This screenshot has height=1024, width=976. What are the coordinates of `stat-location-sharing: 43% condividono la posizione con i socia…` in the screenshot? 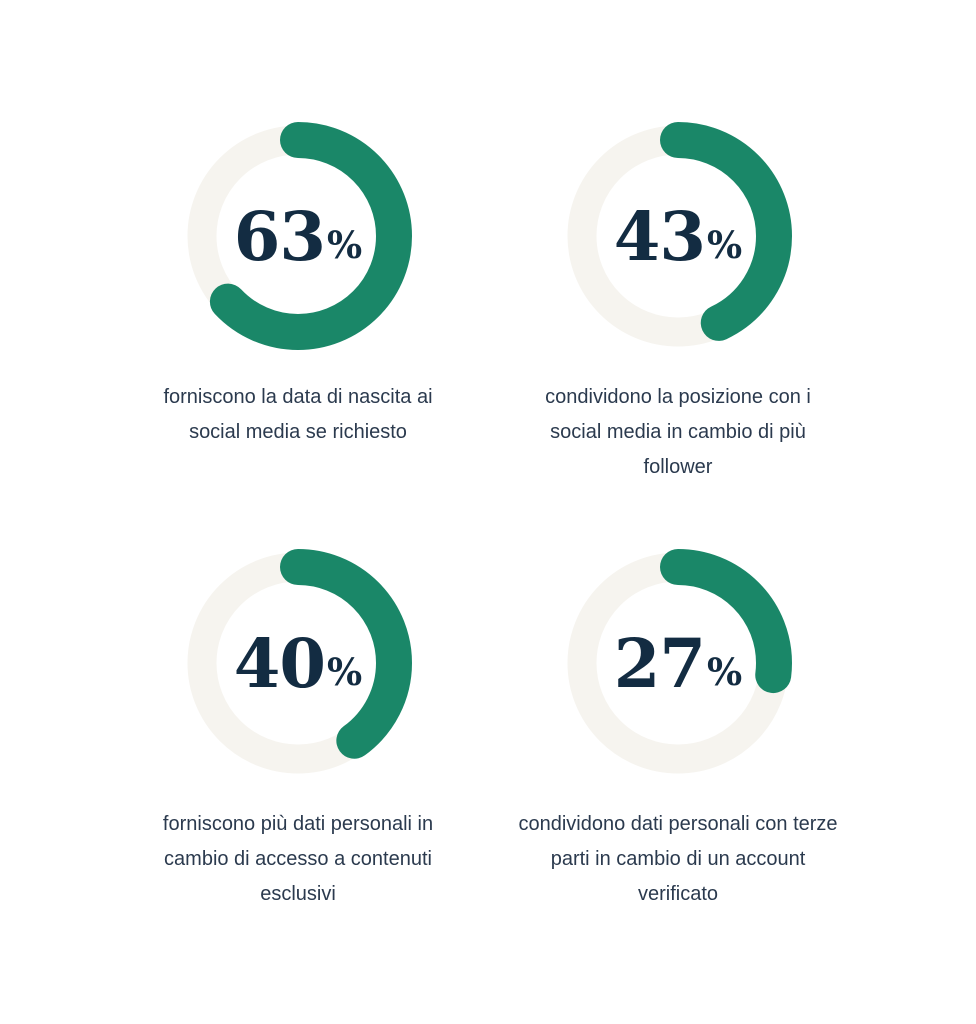 It's located at (678, 303).